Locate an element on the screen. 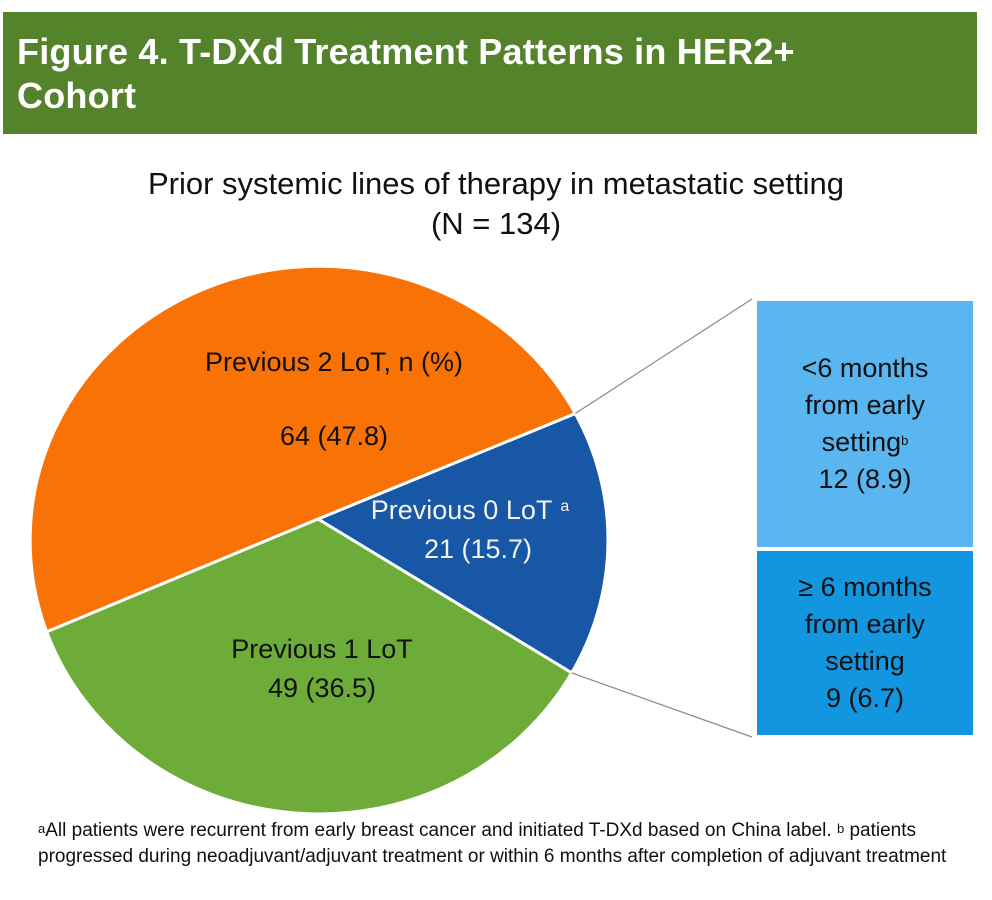 This screenshot has height=900, width=992. box-lt6-value: 12 (8.9) is located at coordinates (865, 479).